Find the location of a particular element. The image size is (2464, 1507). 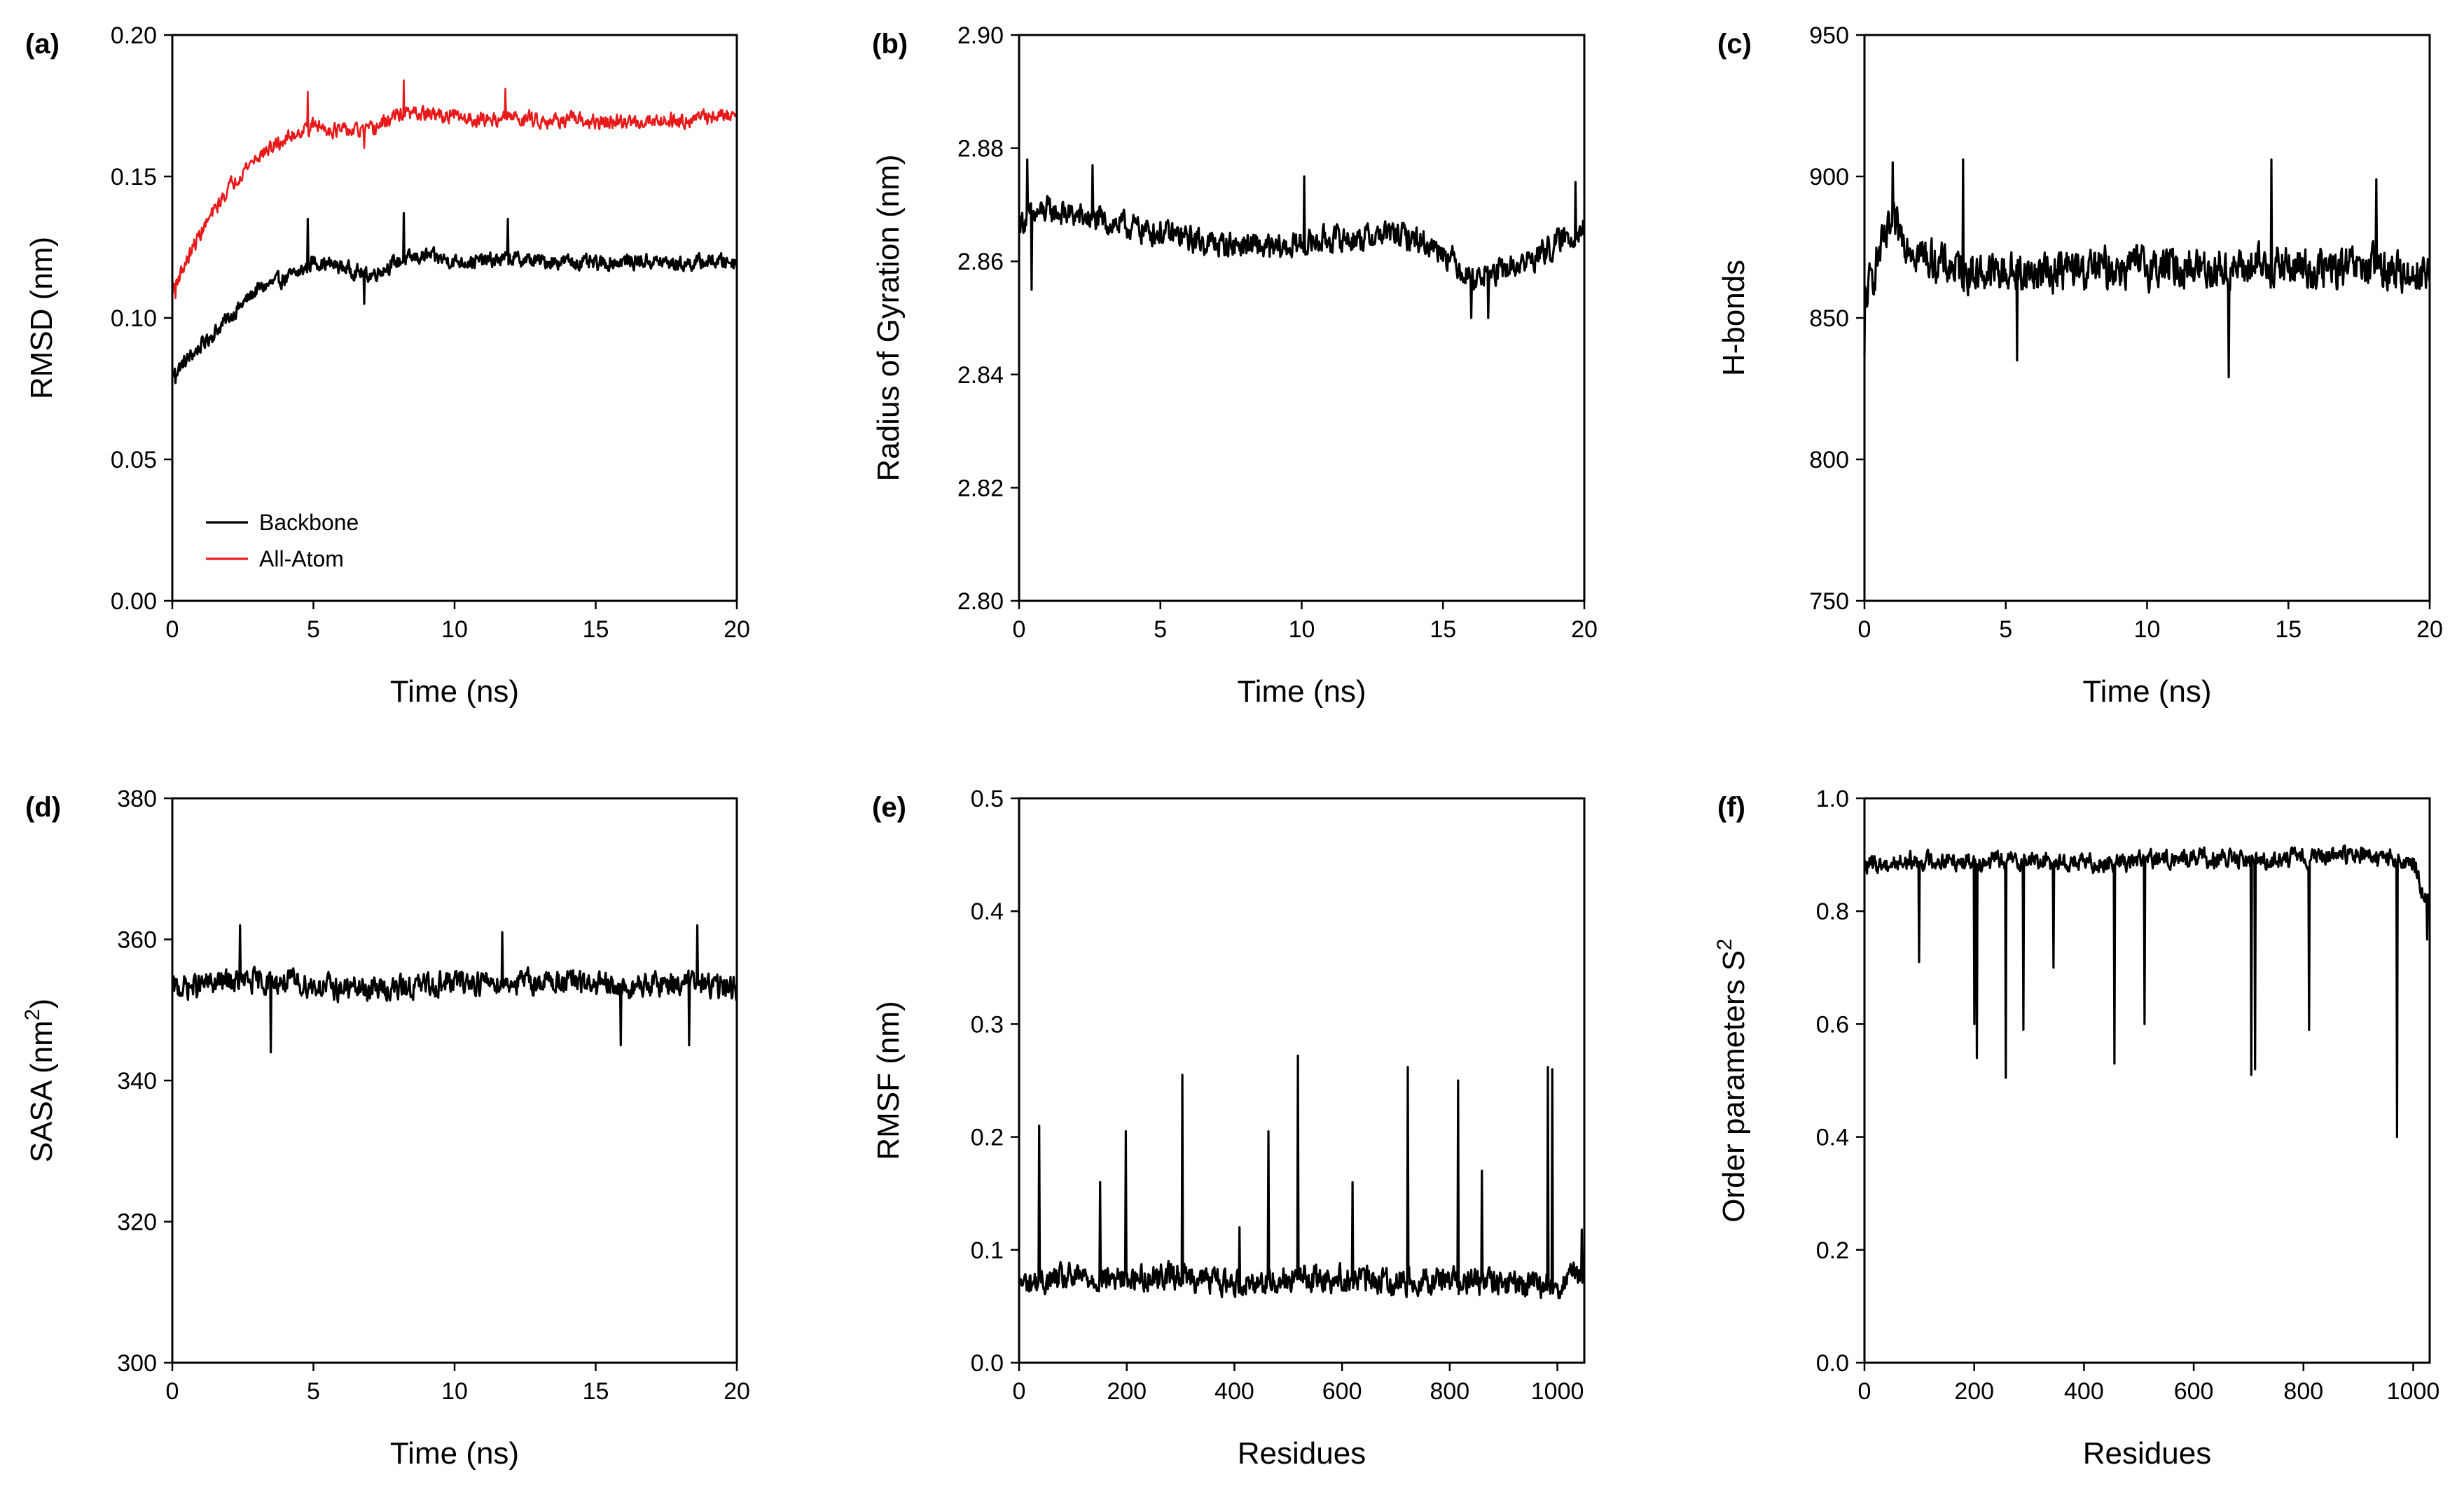

y-tick-label: 850 is located at coordinates (1829, 318).